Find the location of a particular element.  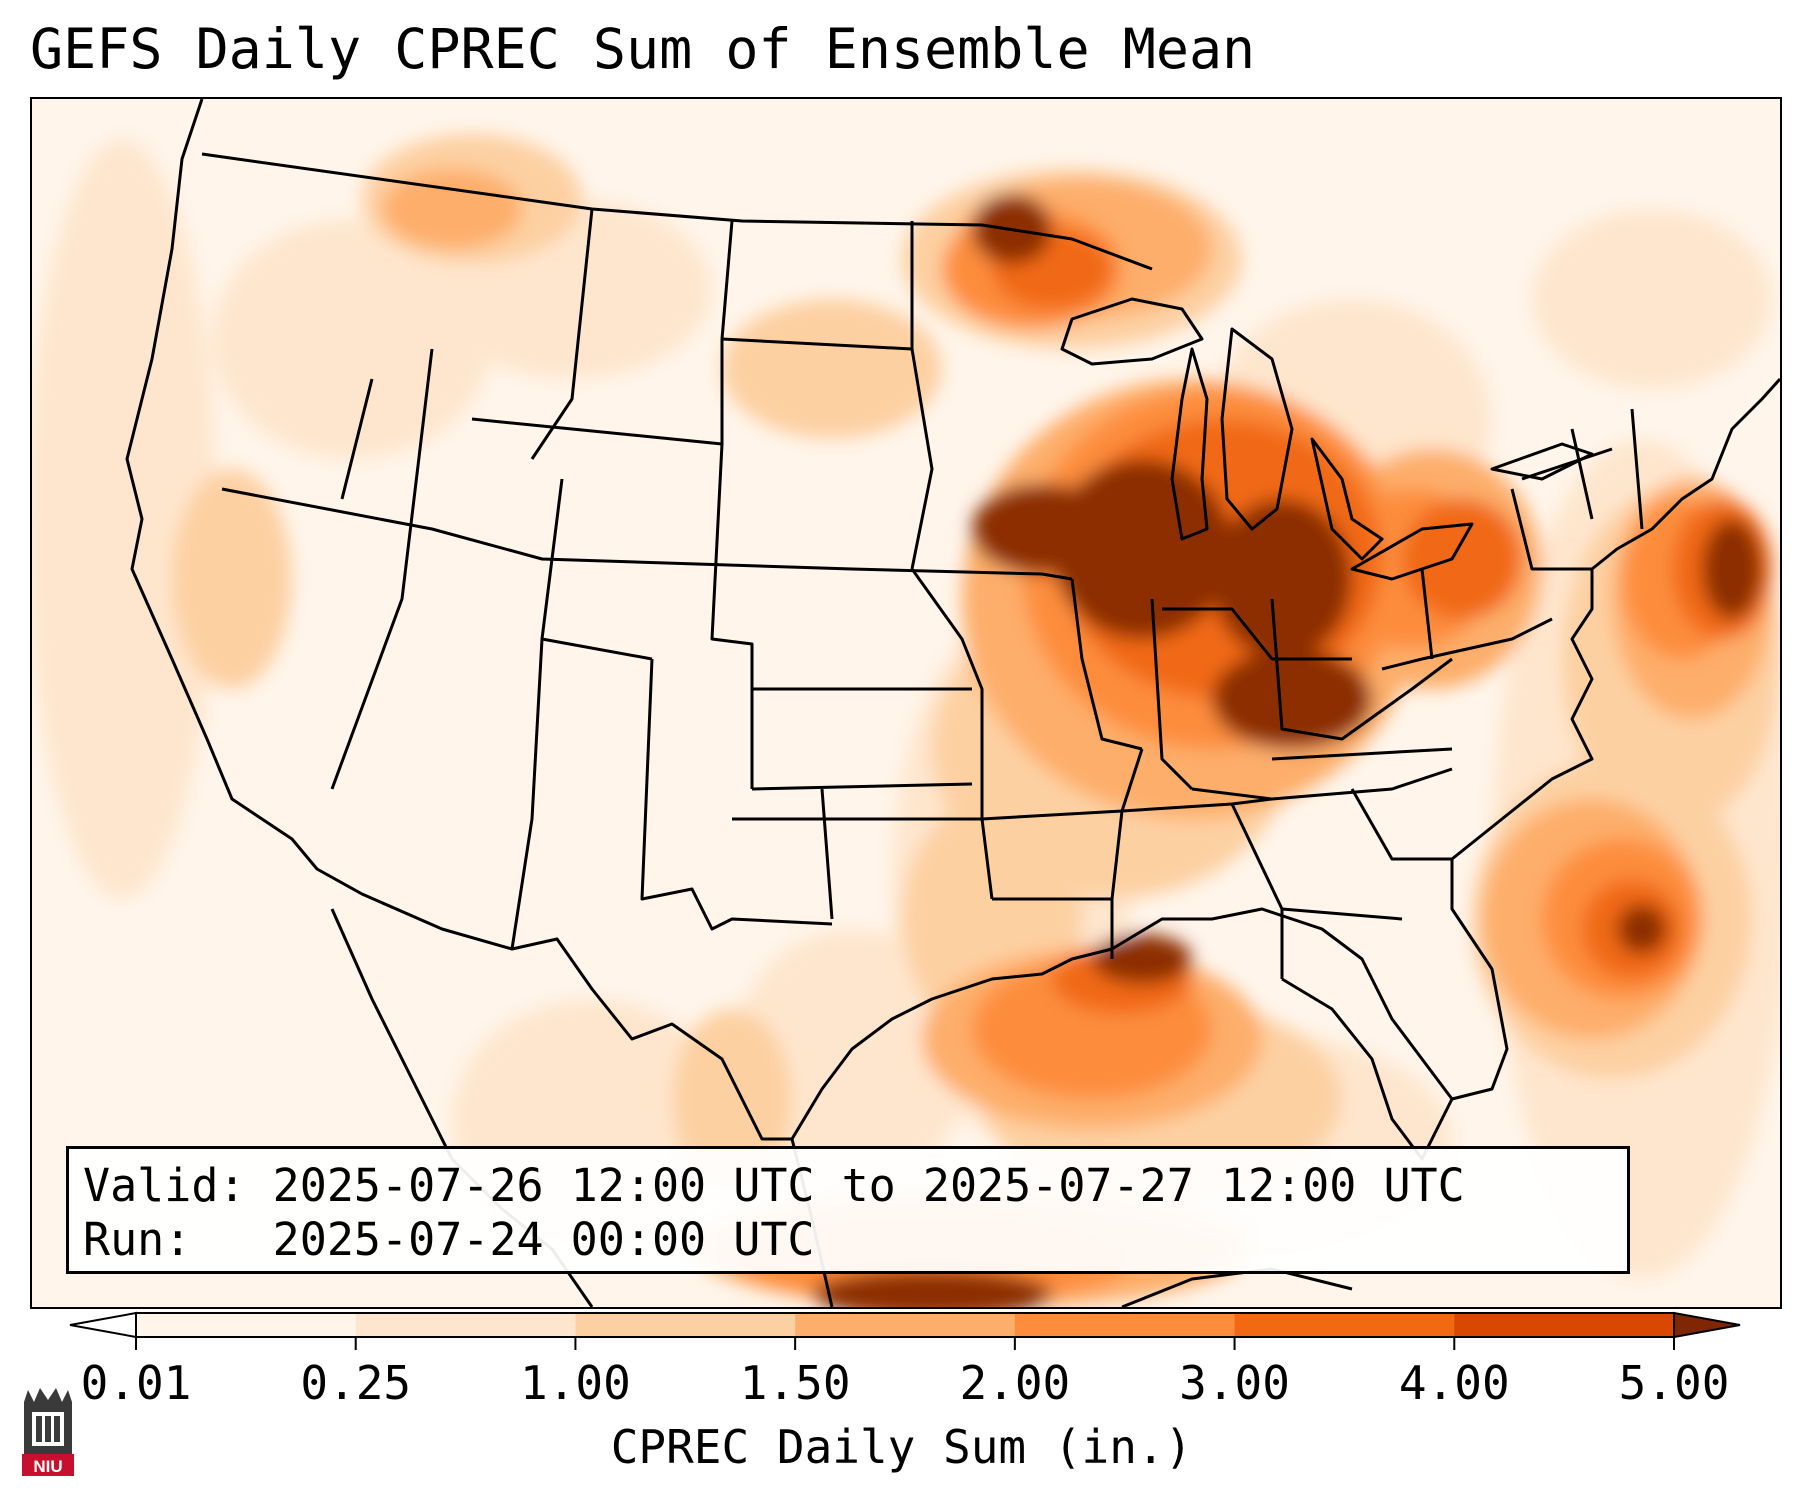

colorbar-tick-label: 4.00 is located at coordinates (1454, 1383).